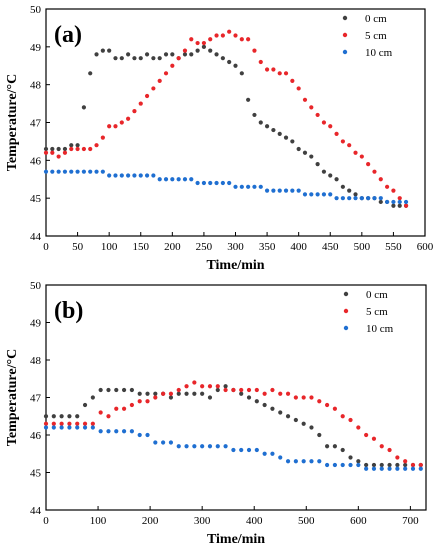  What do you see at coordinates (36, 199) in the screenshot?
I see `y-tick-label: 45` at bounding box center [36, 199].